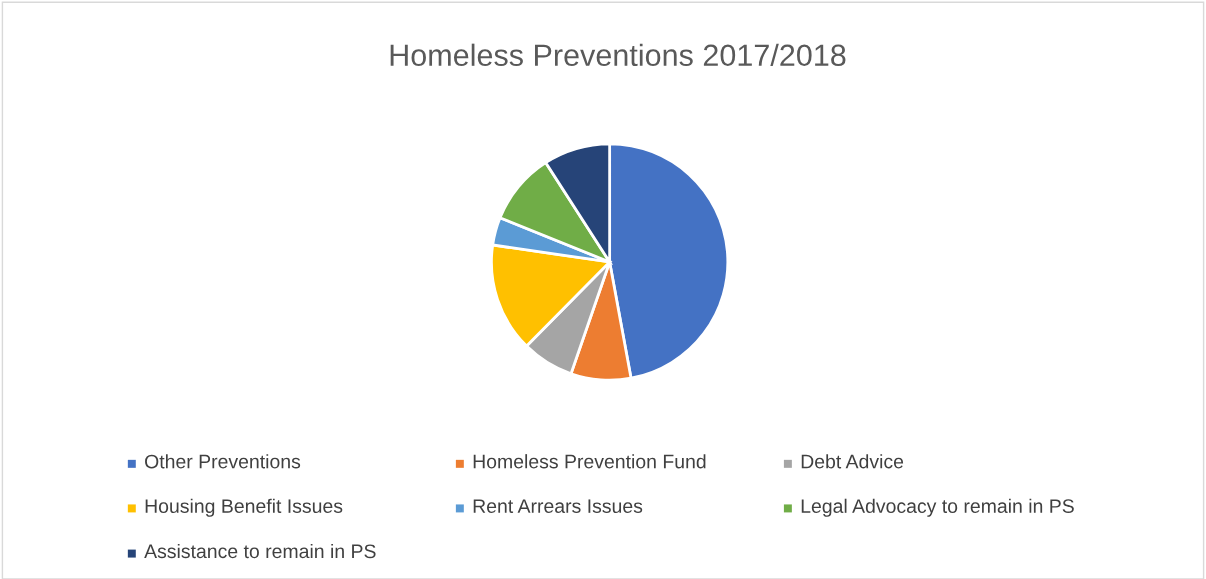 This screenshot has width=1206, height=579. I want to click on chart-title: Homeless Preventions 2017/2018, so click(618, 55).